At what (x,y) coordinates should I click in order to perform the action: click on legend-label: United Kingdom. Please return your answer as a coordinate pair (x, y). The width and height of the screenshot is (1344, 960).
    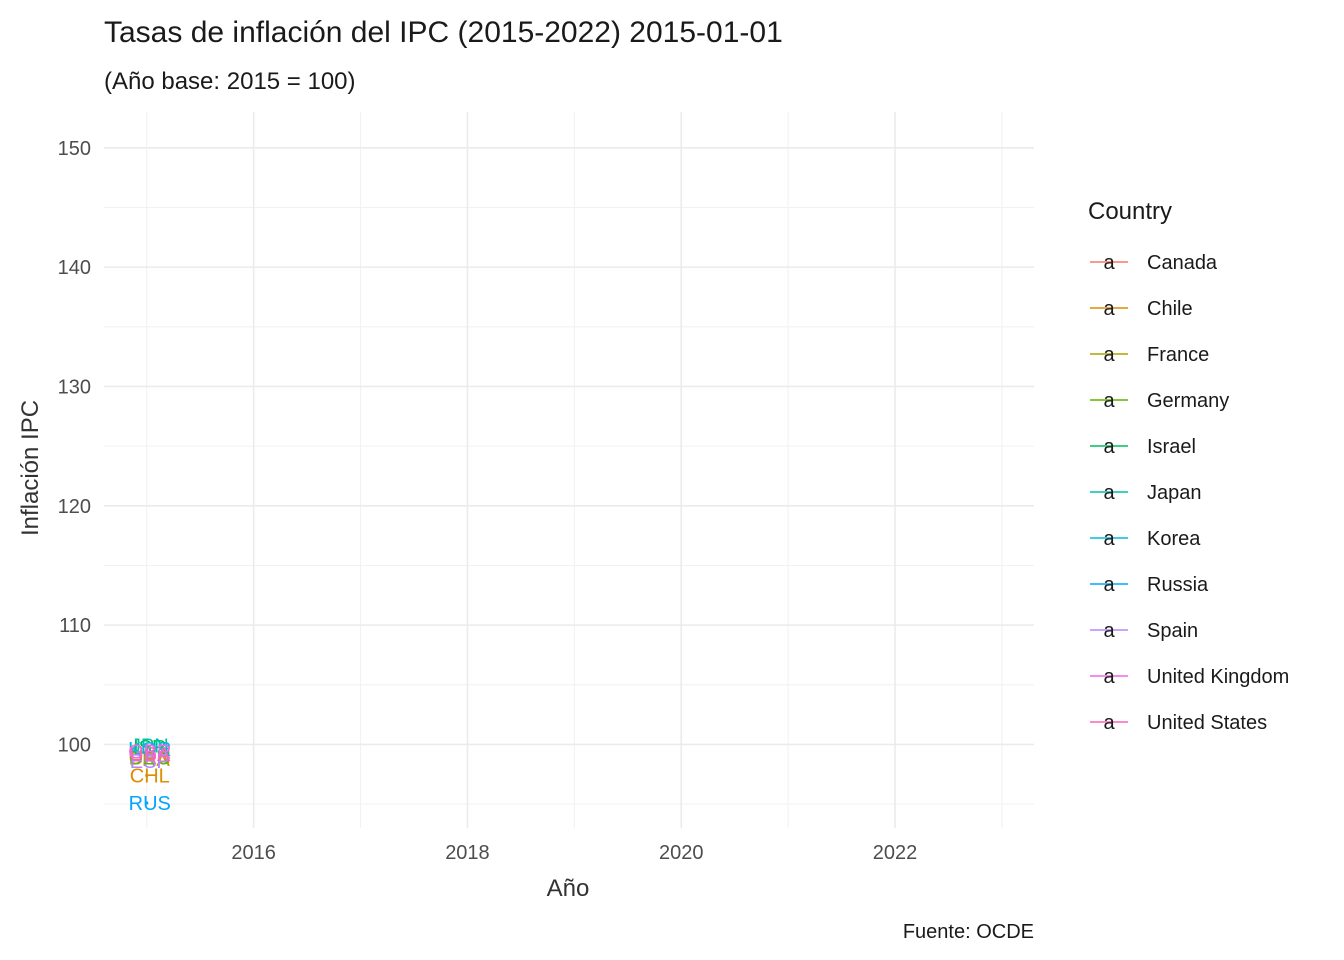
    Looking at the image, I should click on (1218, 677).